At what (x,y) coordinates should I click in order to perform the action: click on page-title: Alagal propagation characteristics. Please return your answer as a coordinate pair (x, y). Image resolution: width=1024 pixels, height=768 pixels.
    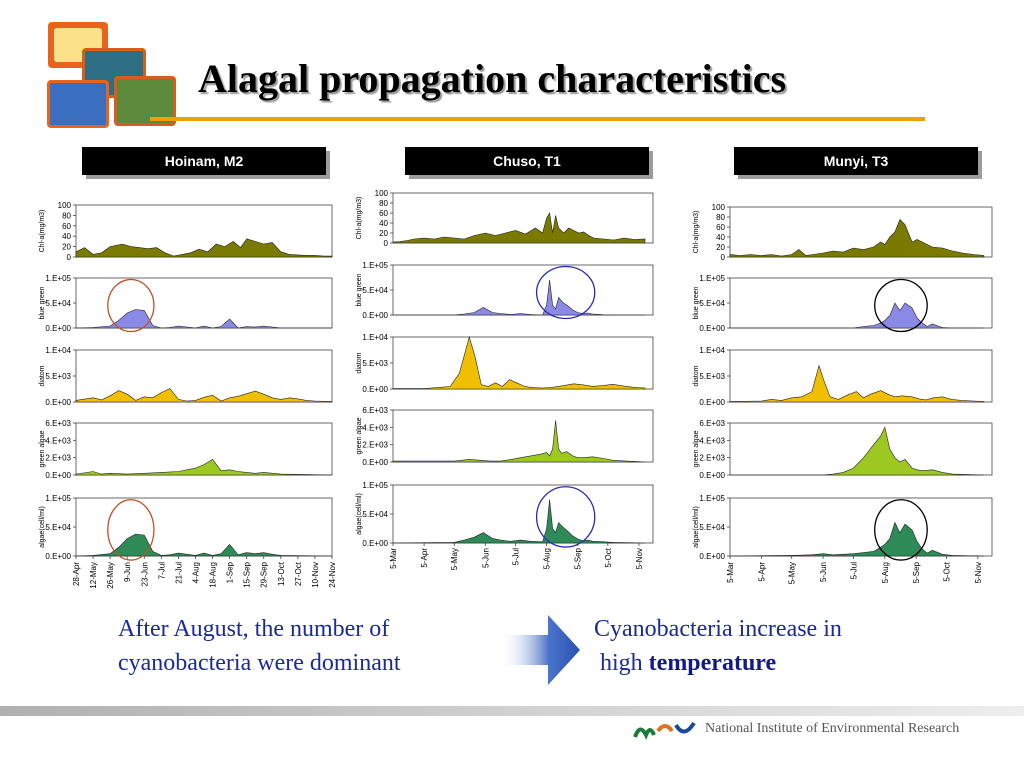
    Looking at the image, I should click on (492, 78).